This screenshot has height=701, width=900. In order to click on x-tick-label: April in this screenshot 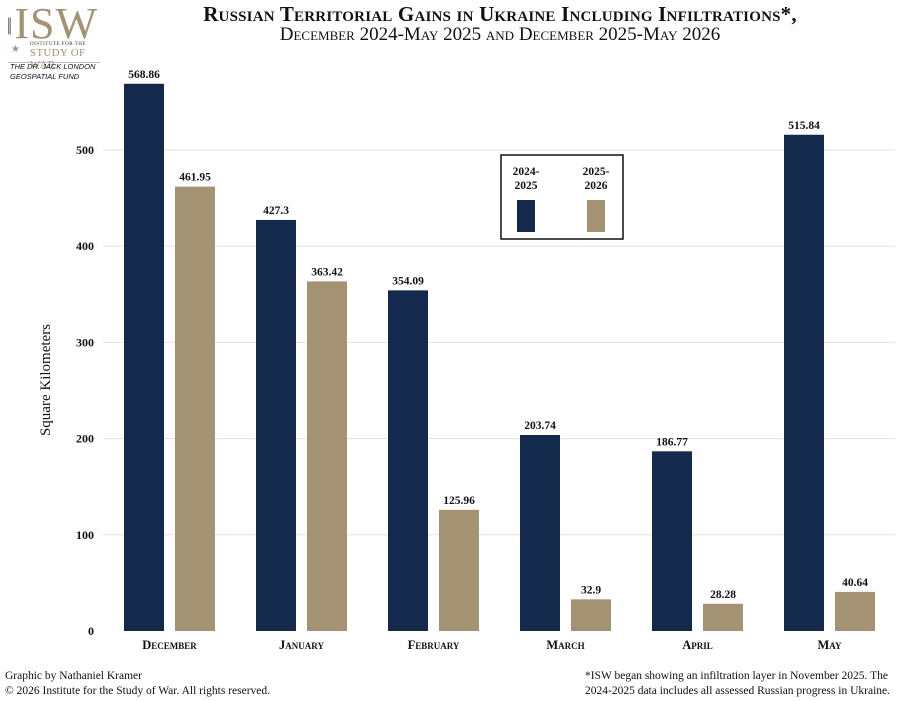, I will do `click(697, 645)`.